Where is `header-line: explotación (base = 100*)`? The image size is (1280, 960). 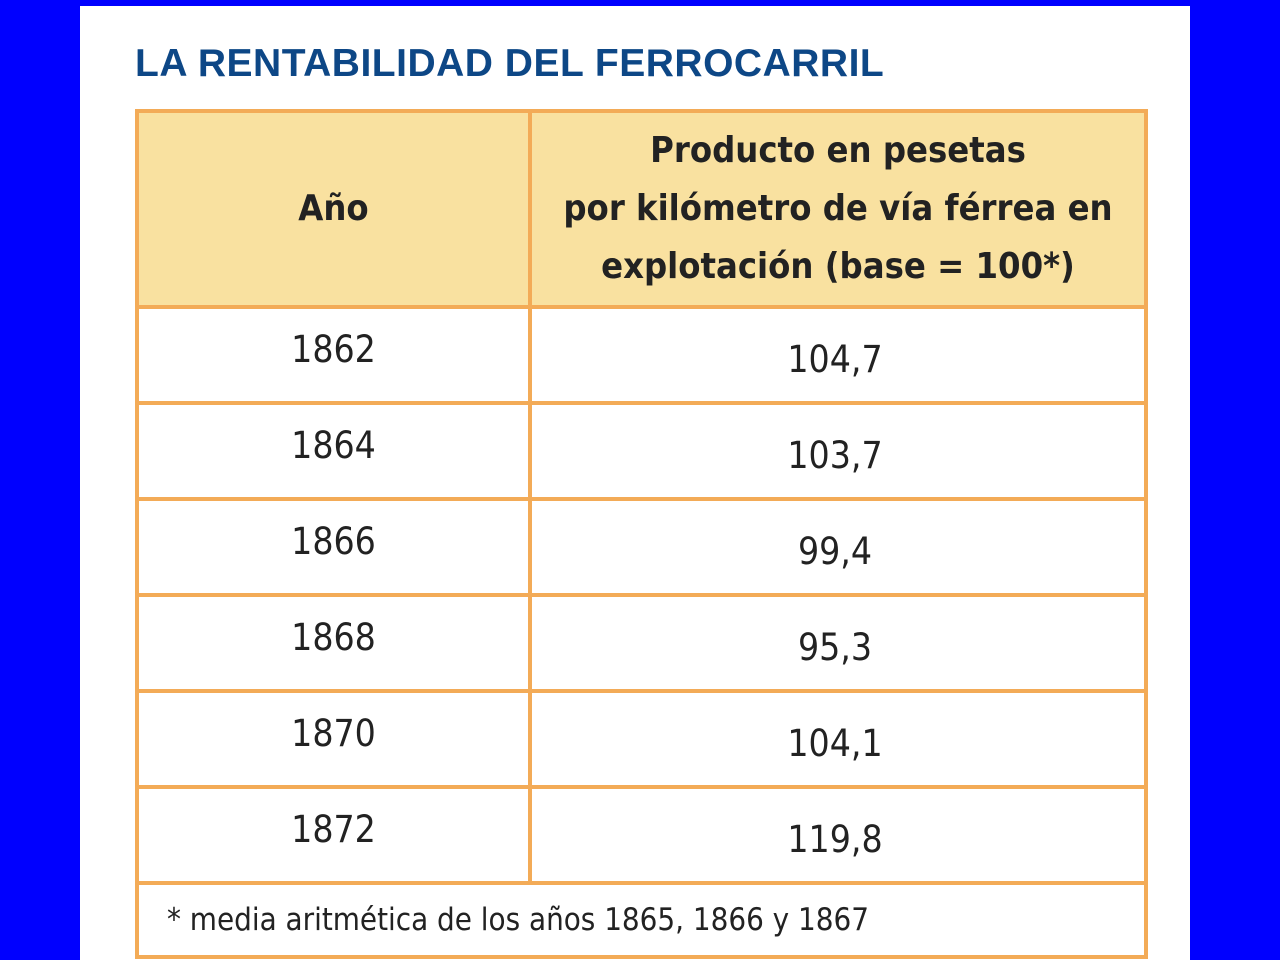
header-line: explotación (base = 100*) is located at coordinates (838, 266).